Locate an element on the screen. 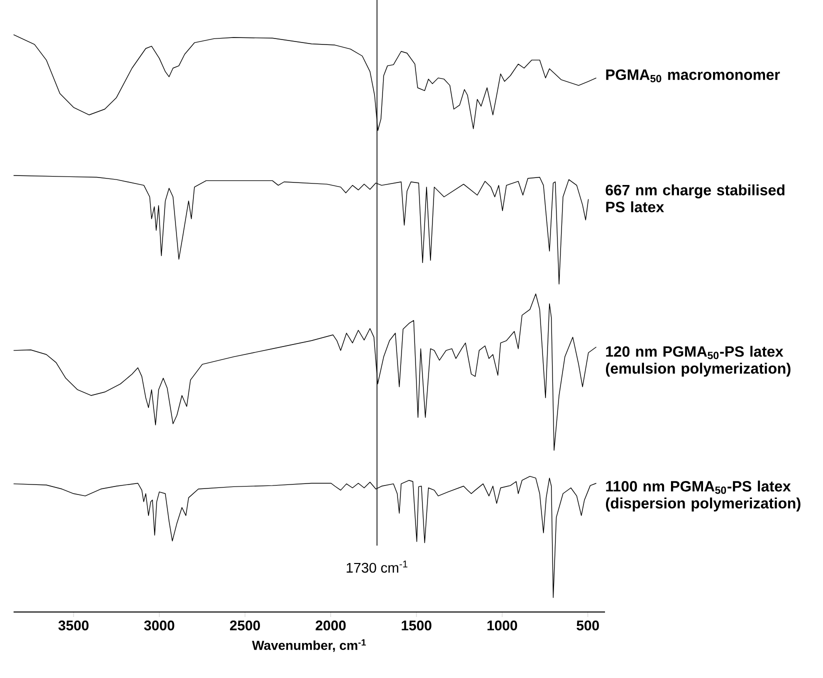 Image resolution: width=823 pixels, height=678 pixels. x-tick-label: 2500 is located at coordinates (245, 625).